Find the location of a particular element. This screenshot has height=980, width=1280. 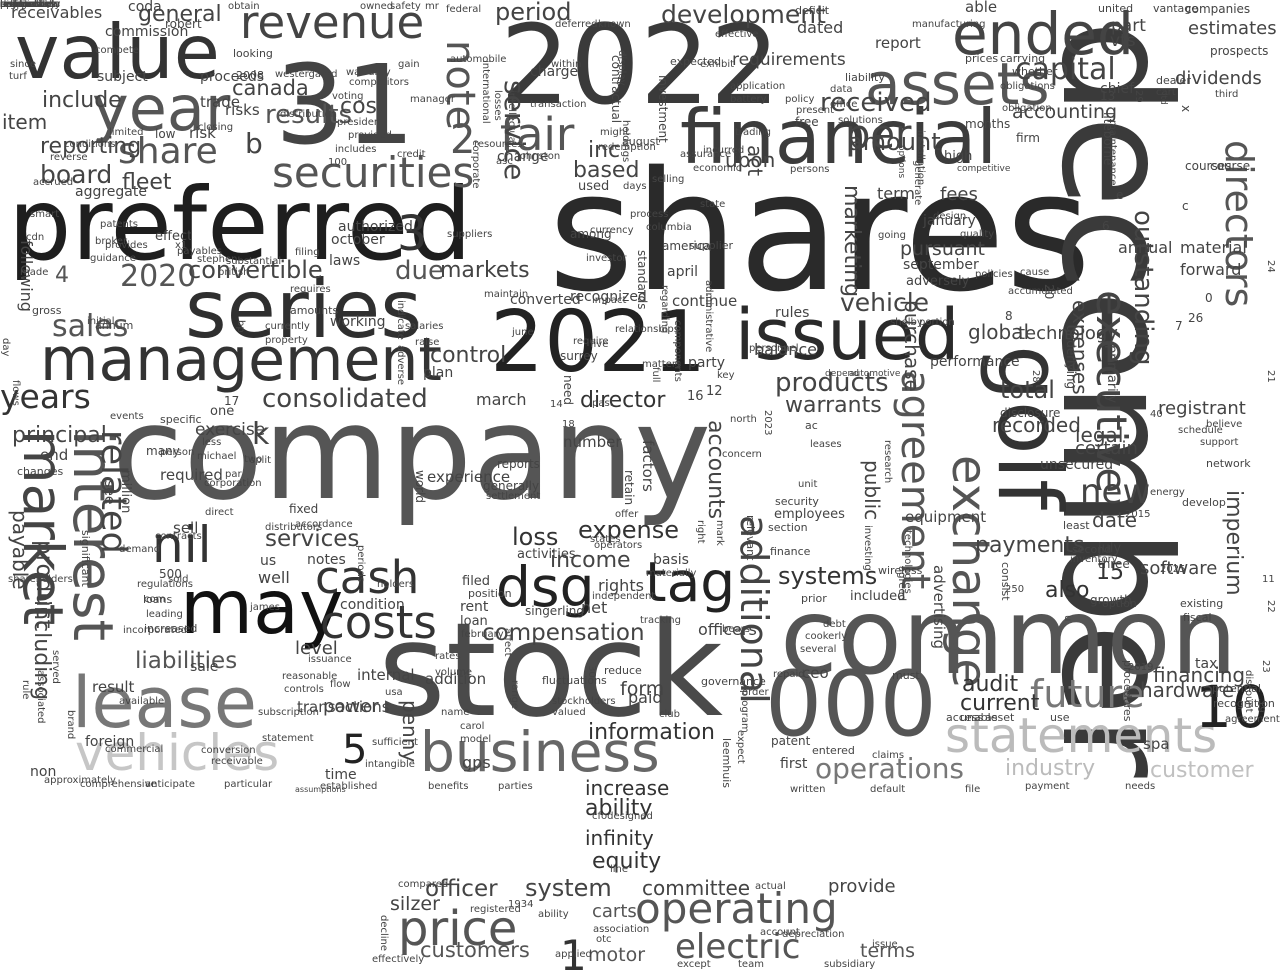

word-suppliers: suppliers is located at coordinates (470, 234).